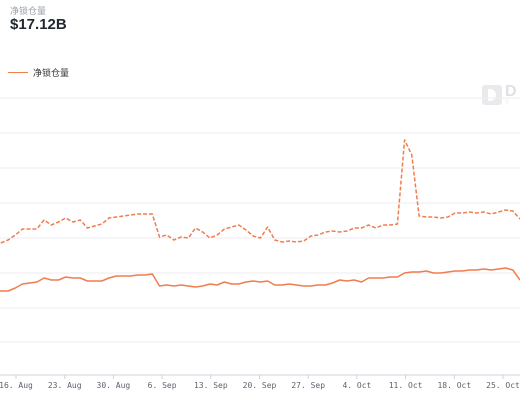  Describe the element at coordinates (28, 12) in the screenshot. I see `metric-label: 净锁仓量` at that location.